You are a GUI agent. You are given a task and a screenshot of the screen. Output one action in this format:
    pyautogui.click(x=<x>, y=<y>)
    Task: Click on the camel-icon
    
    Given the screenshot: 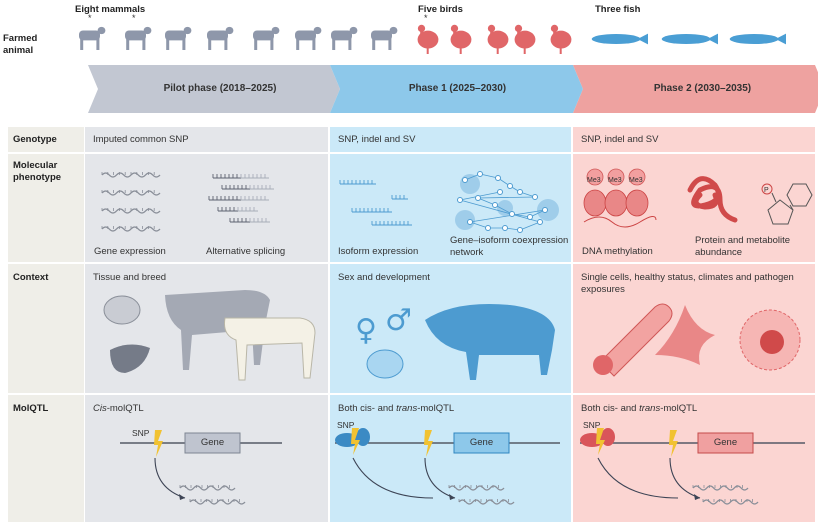 What is the action you would take?
    pyautogui.click(x=344, y=38)
    